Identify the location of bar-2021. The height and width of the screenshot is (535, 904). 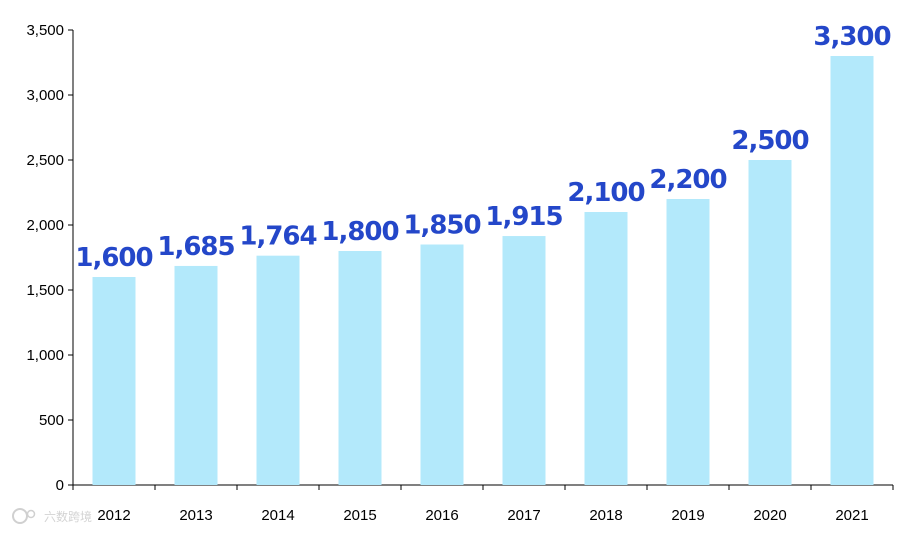
(852, 270).